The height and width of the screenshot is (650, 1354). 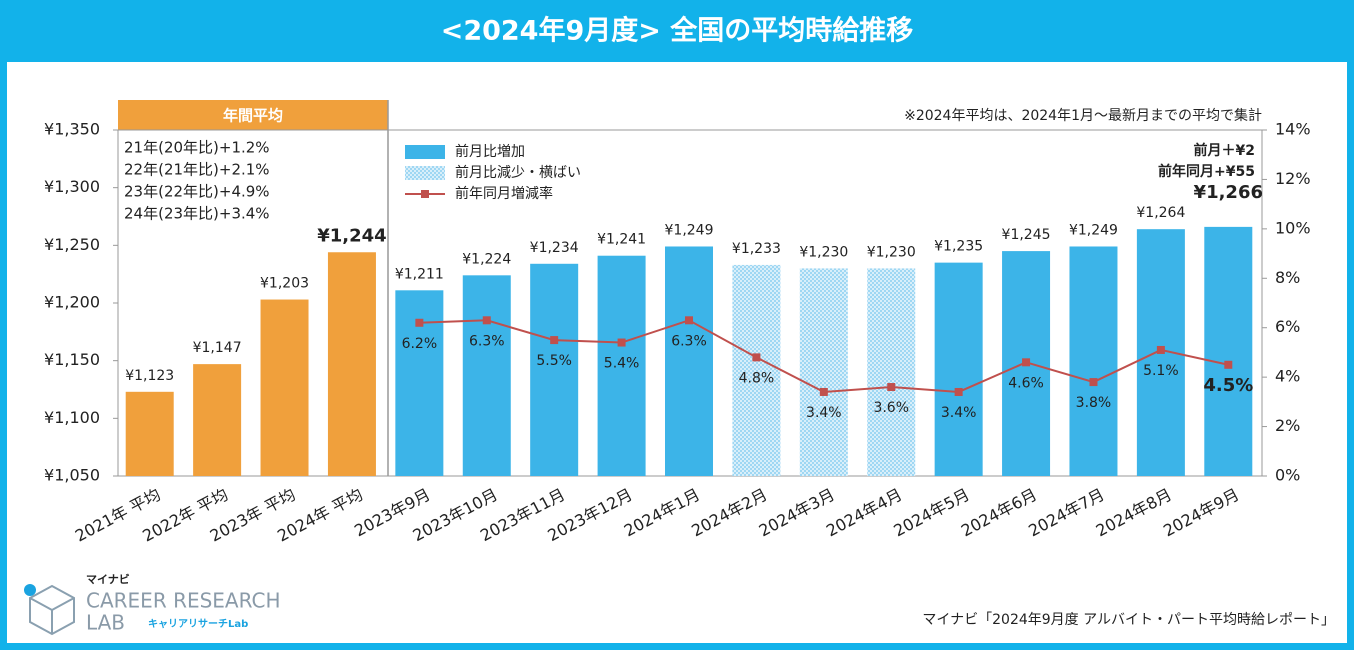 I want to click on legend-label: 前年同月増減率, so click(x=504, y=193).